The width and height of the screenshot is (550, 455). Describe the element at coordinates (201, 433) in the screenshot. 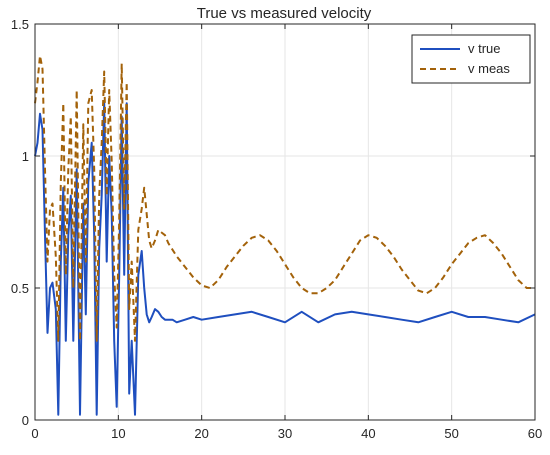

I see `x-tick-label: 20` at that location.